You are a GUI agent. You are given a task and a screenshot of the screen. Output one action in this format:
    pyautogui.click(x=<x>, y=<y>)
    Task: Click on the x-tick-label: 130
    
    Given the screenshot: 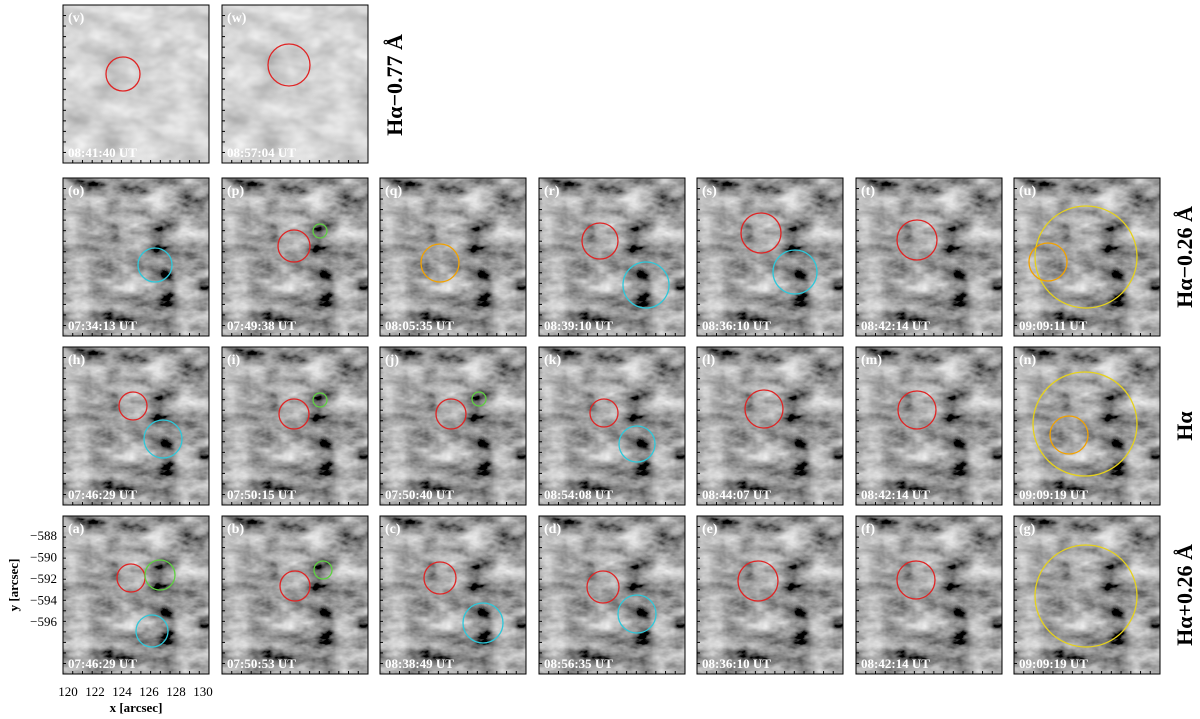 What is the action you would take?
    pyautogui.click(x=203, y=691)
    